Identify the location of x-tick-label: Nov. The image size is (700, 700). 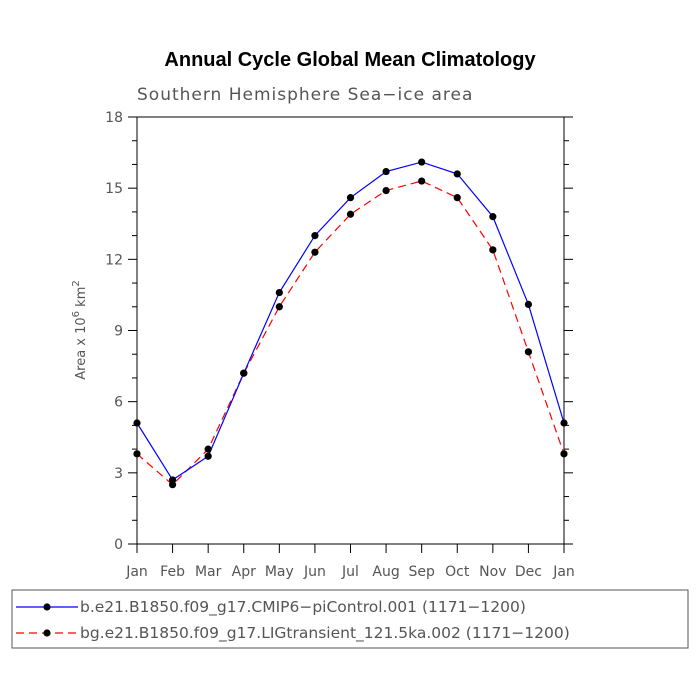
(492, 572).